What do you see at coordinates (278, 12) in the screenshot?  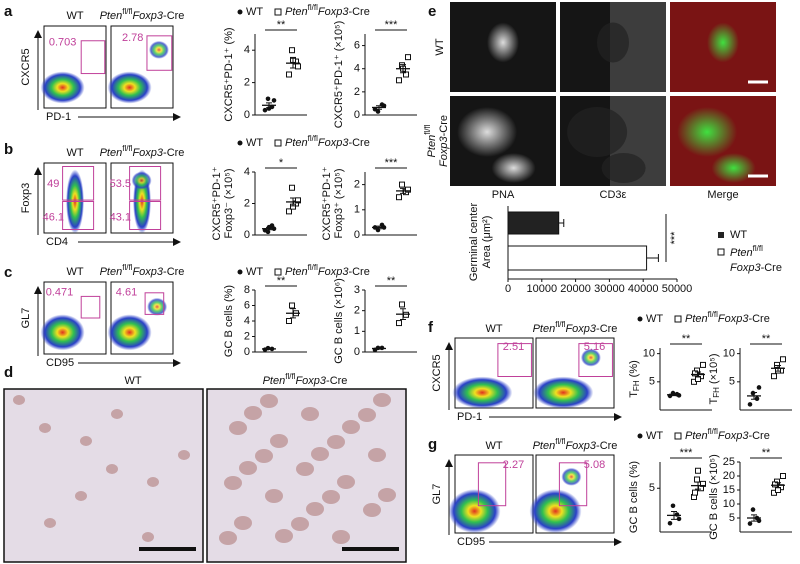 I see `legend-ko-marker` at bounding box center [278, 12].